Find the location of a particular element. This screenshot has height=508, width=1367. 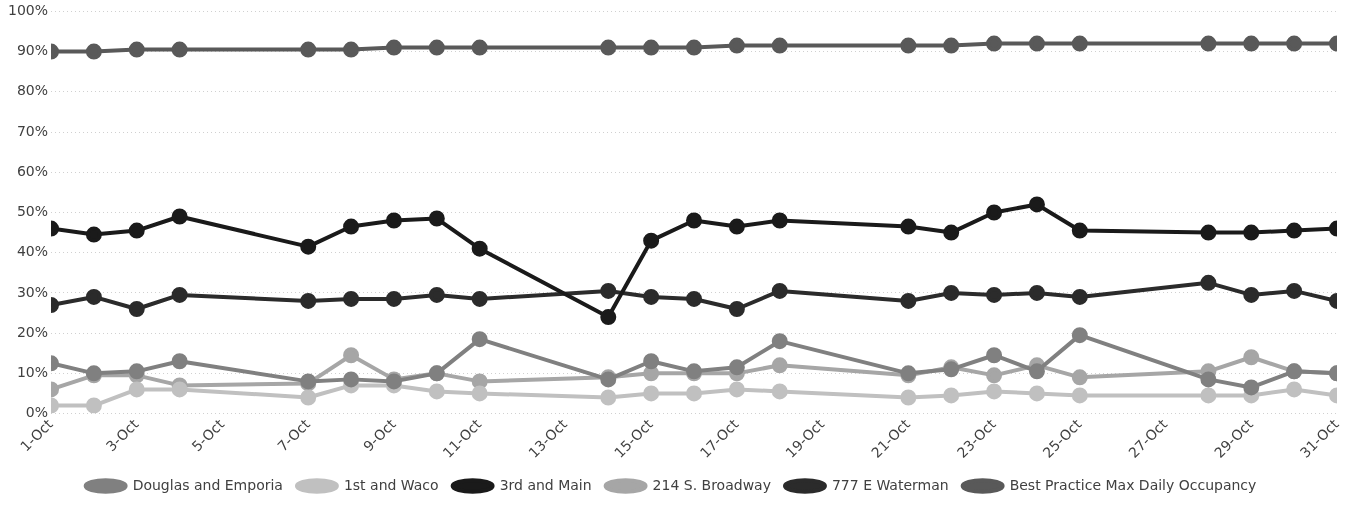

legend-label: 777 E Waterman is located at coordinates (890, 484).